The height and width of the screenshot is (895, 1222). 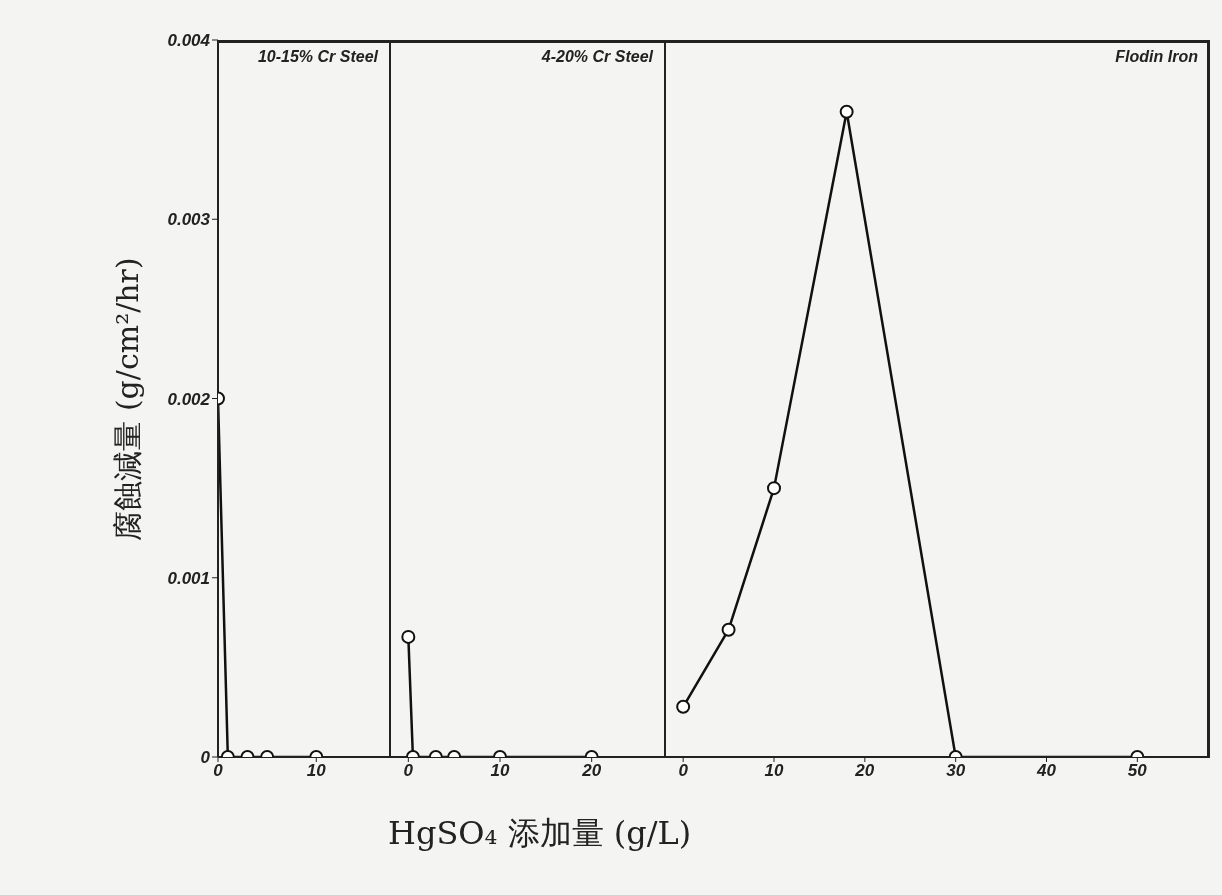 What do you see at coordinates (189, 41) in the screenshot?
I see `y-tick-label: 0.004` at bounding box center [189, 41].